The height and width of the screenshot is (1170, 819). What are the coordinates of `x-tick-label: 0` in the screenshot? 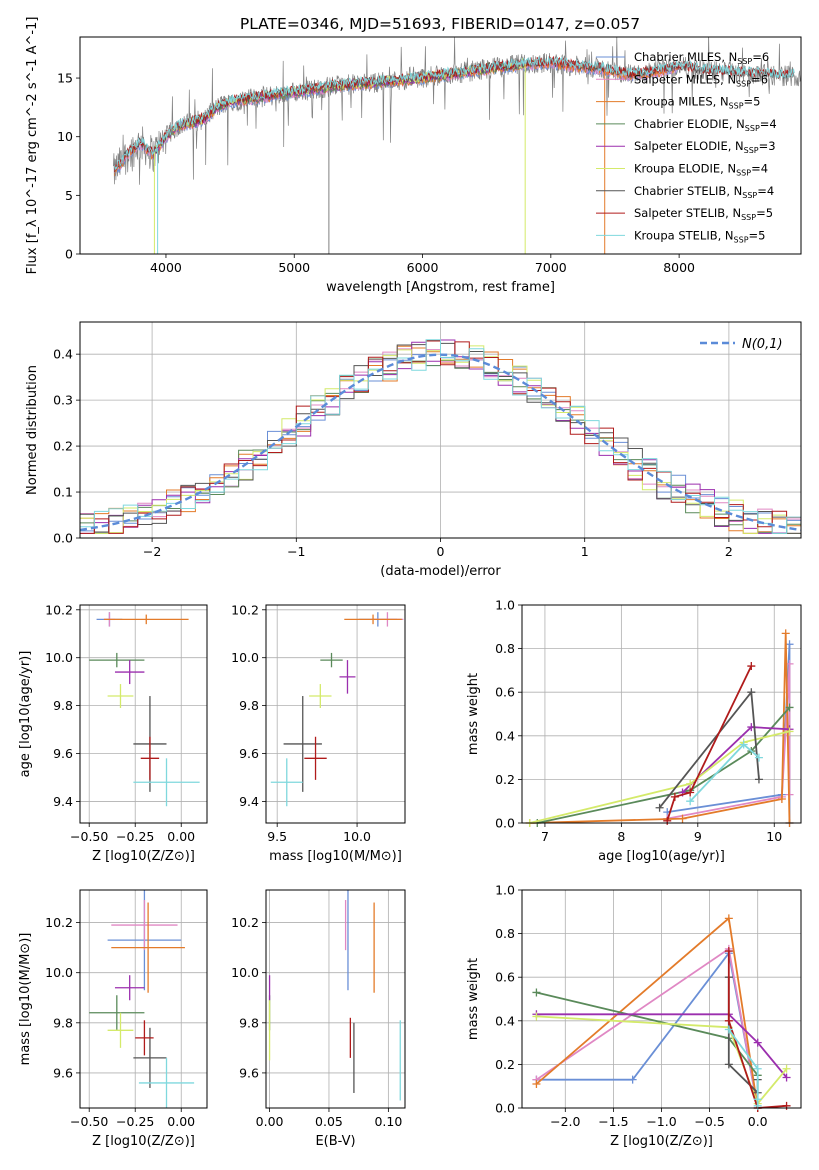 It's located at (441, 551).